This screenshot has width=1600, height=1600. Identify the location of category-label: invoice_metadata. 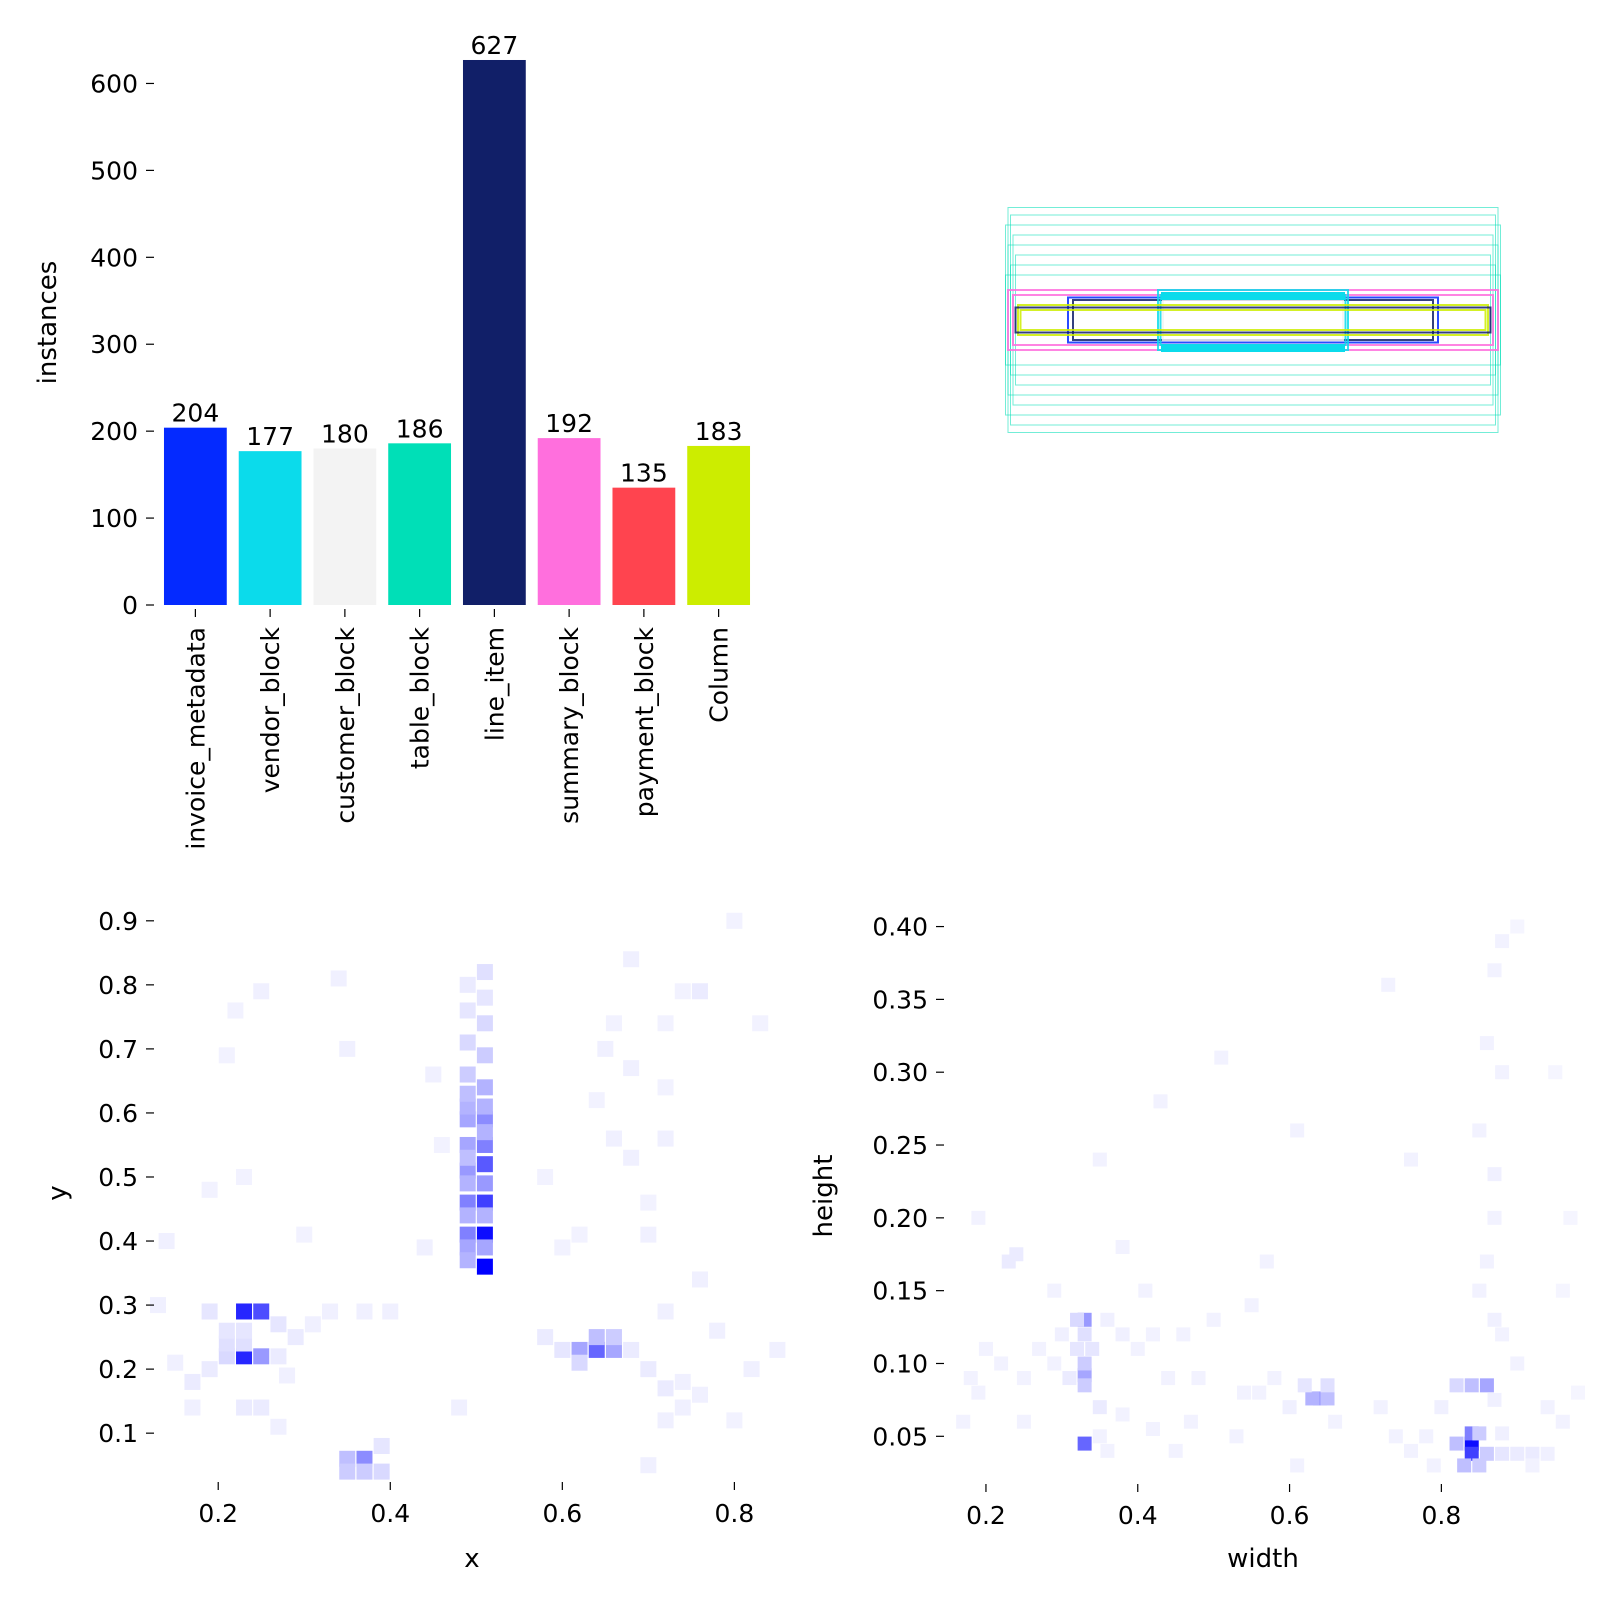
(195, 738).